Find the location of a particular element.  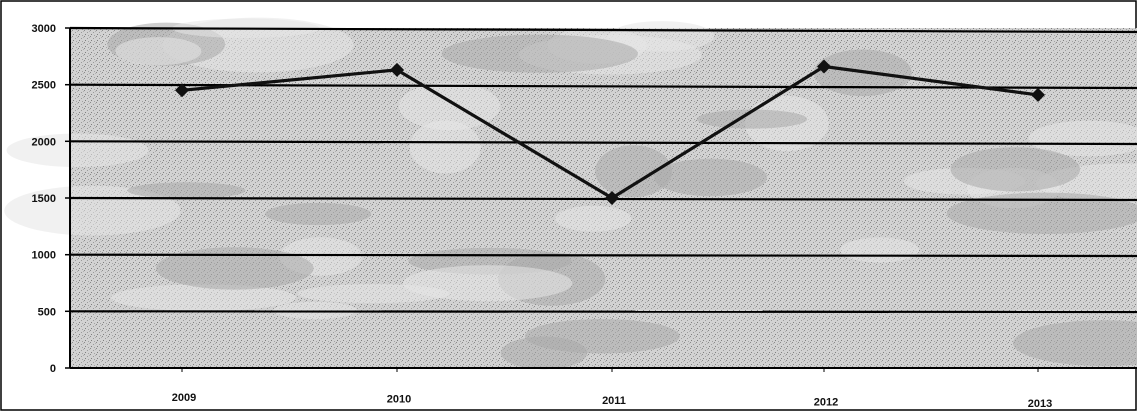

y-tick-label: 500 is located at coordinates (47, 312).